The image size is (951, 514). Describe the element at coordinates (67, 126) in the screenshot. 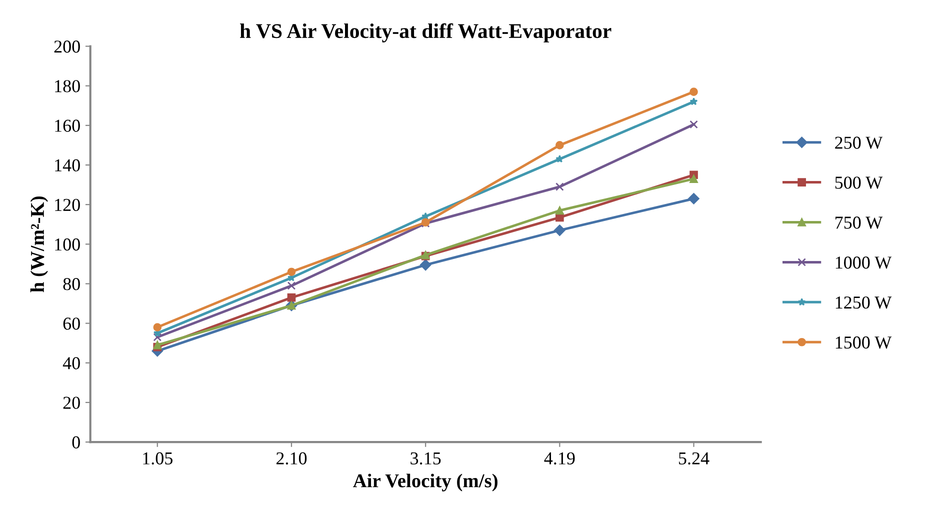

I see `y-tick-label: 160` at that location.